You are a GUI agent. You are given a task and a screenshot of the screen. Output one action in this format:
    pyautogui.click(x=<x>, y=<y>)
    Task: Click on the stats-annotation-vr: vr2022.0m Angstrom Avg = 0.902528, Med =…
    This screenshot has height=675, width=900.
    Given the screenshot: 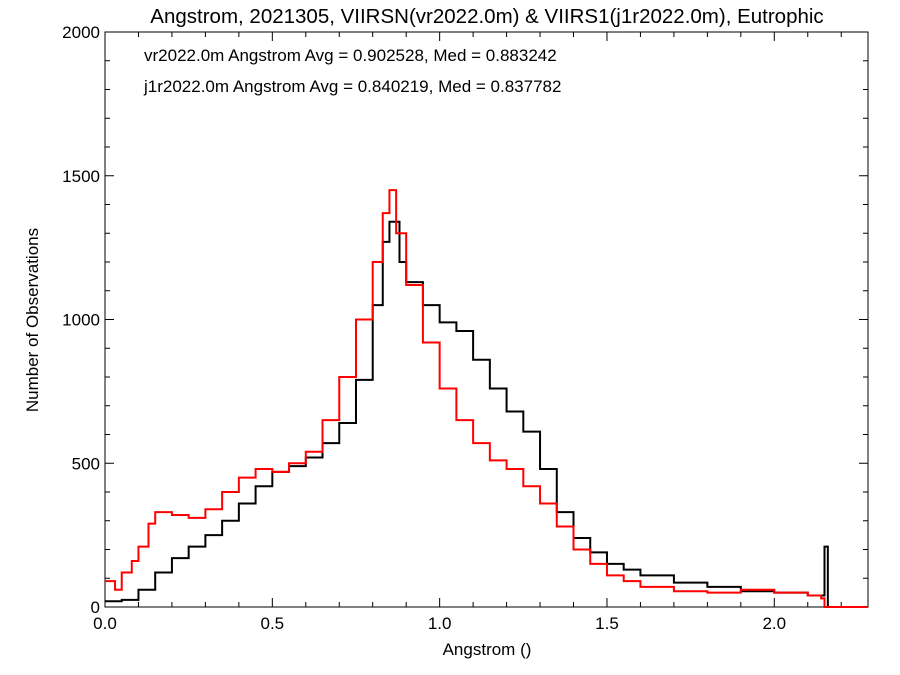 What is the action you would take?
    pyautogui.click(x=350, y=55)
    